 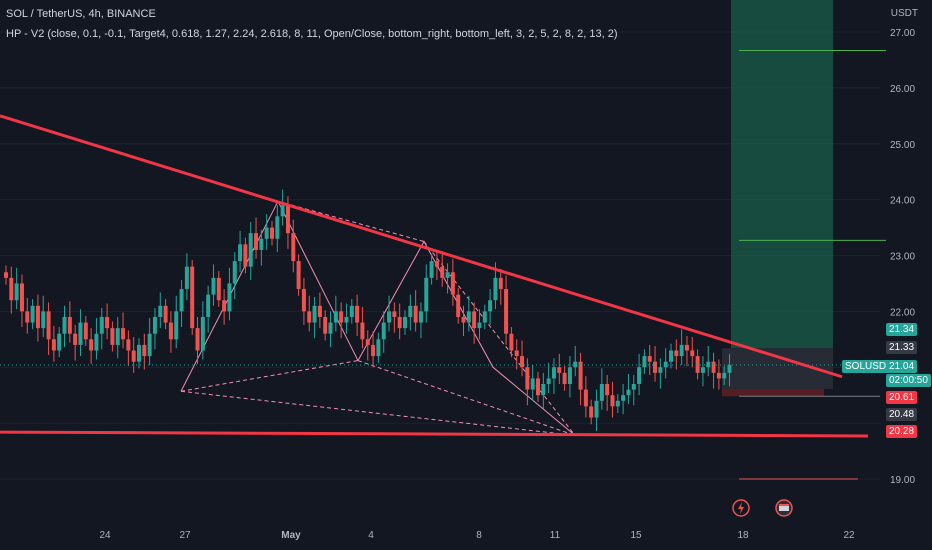 What do you see at coordinates (762, 508) in the screenshot?
I see `event-badges` at bounding box center [762, 508].